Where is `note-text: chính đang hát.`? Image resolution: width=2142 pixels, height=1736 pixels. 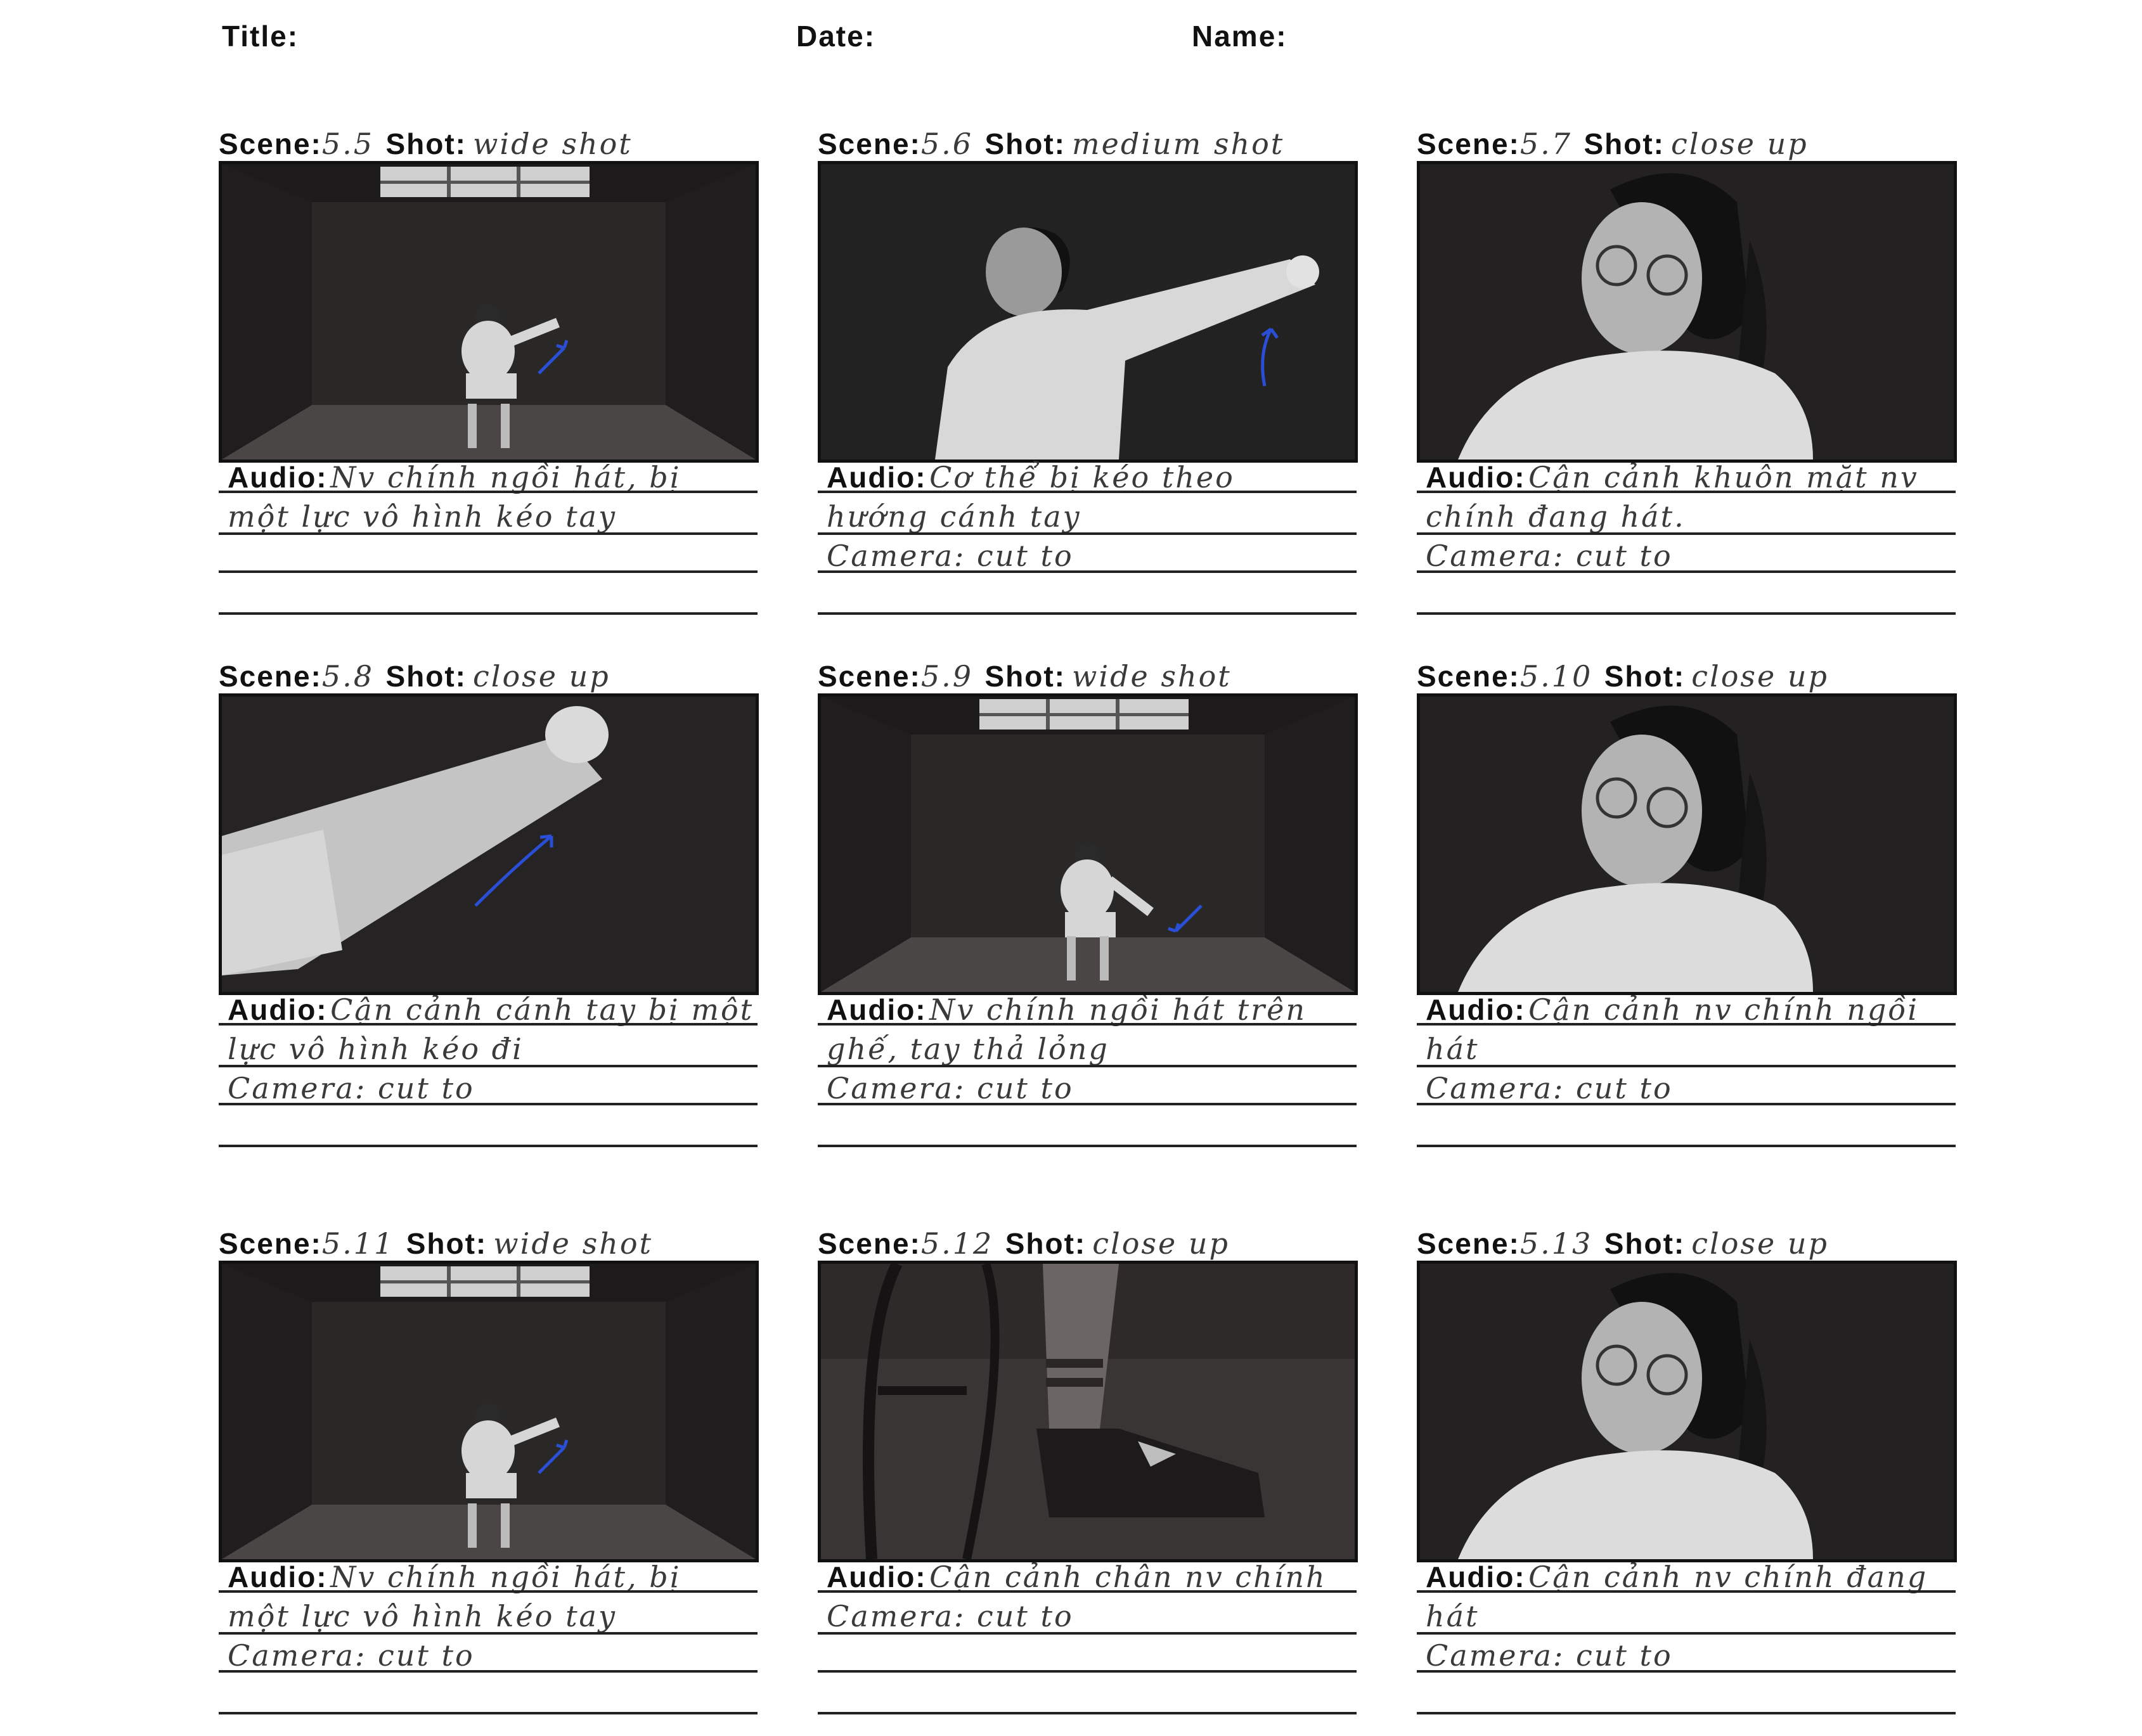
note-text: chính đang hát. is located at coordinates (1556, 516).